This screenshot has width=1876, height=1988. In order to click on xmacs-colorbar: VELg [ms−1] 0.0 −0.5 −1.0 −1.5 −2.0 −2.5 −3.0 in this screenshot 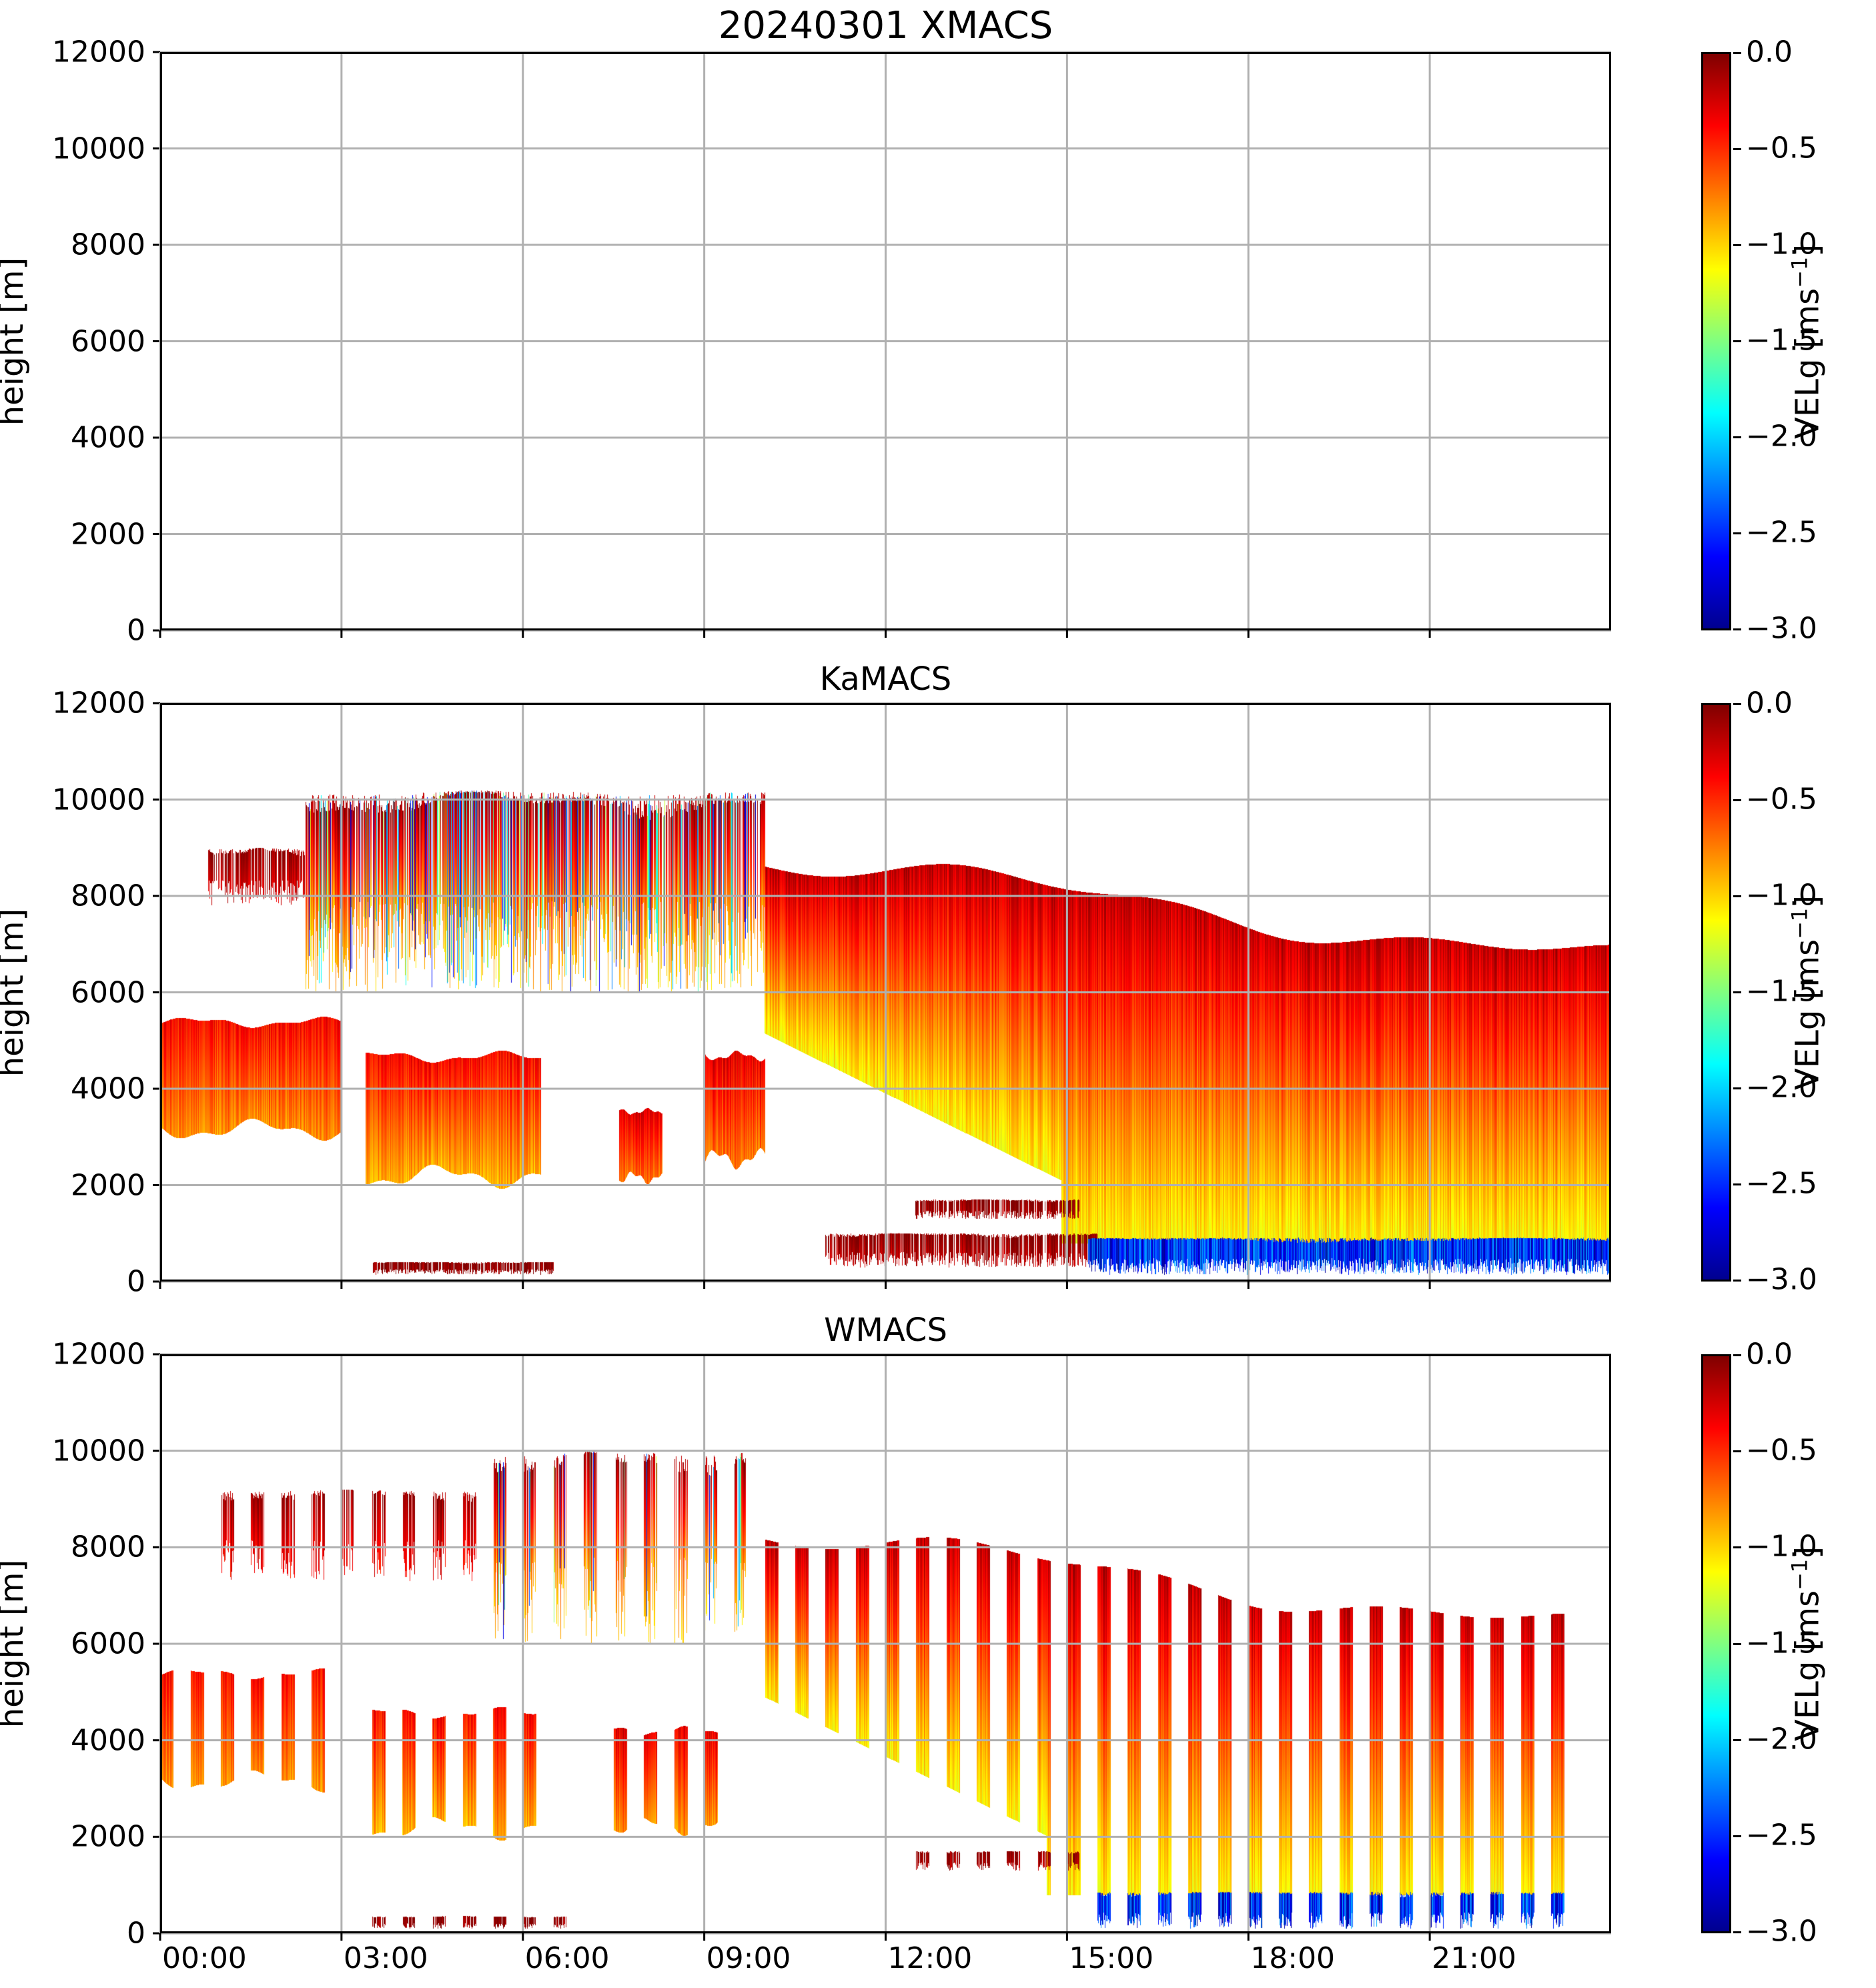, I will do `click(1764, 340)`.